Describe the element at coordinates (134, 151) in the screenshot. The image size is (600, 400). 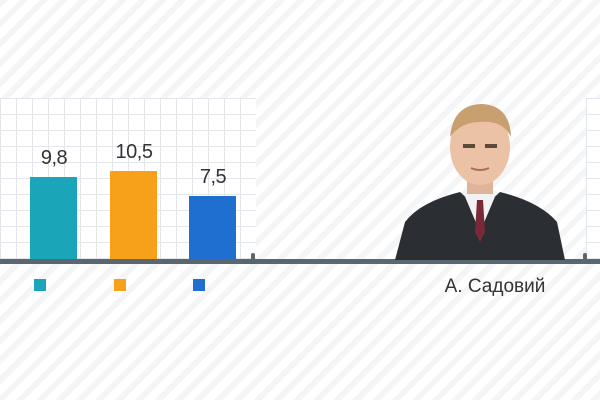
I see `bar-value-label: 10,5` at that location.